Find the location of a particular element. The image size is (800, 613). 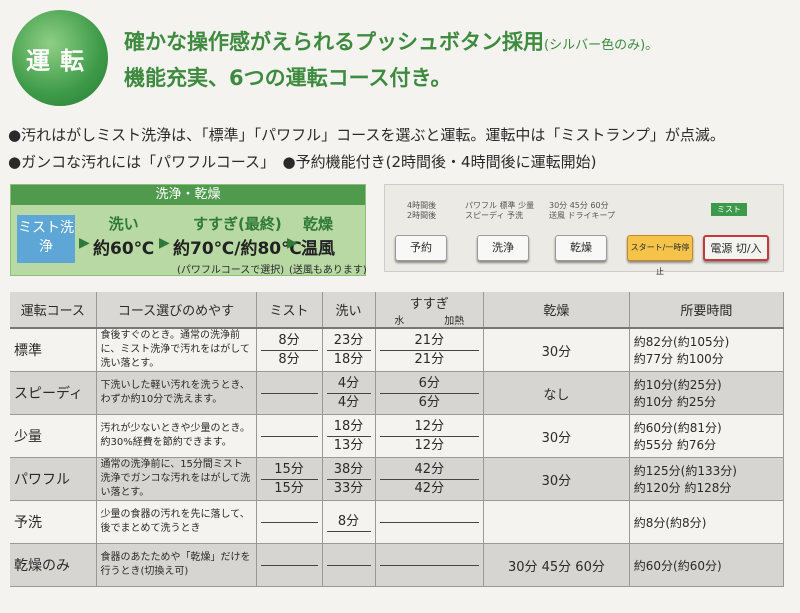

rinse-time: 12分 12分 is located at coordinates (430, 436).